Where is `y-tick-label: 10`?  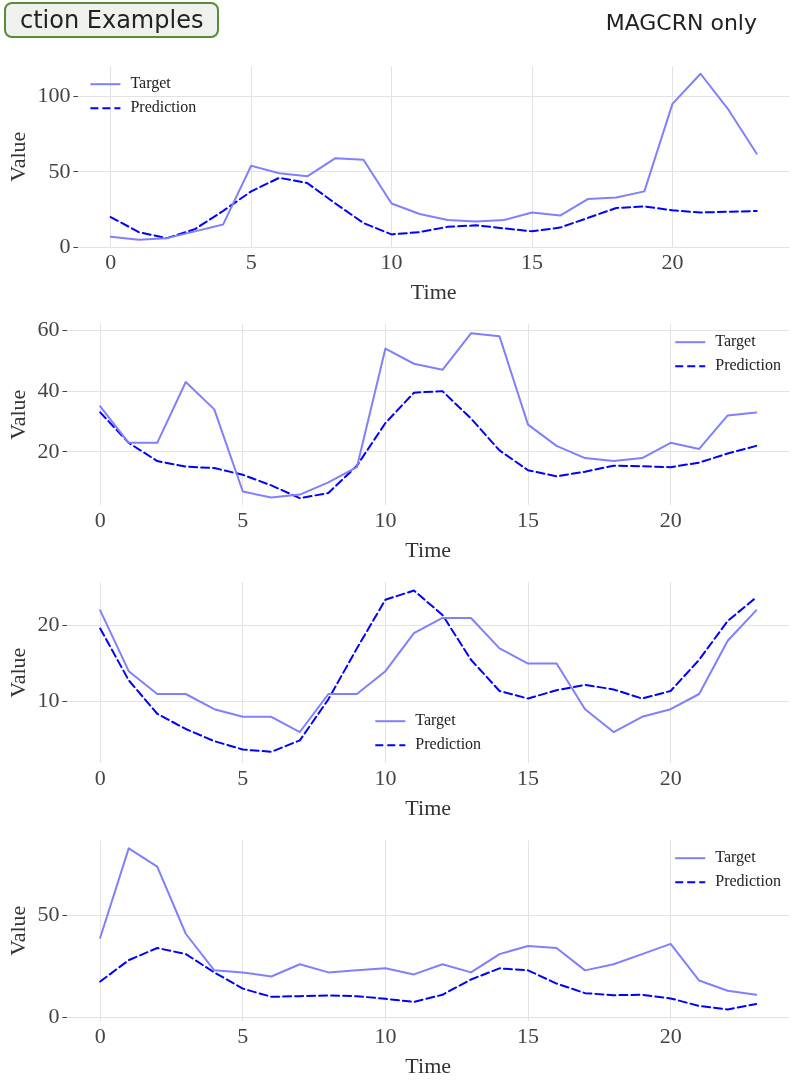 y-tick-label: 10 is located at coordinates (48, 700).